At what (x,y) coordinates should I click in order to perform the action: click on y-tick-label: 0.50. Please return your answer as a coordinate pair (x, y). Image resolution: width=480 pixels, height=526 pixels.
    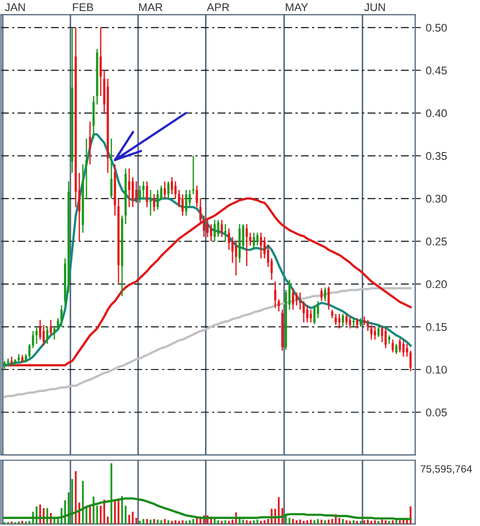
    Looking at the image, I should click on (436, 28).